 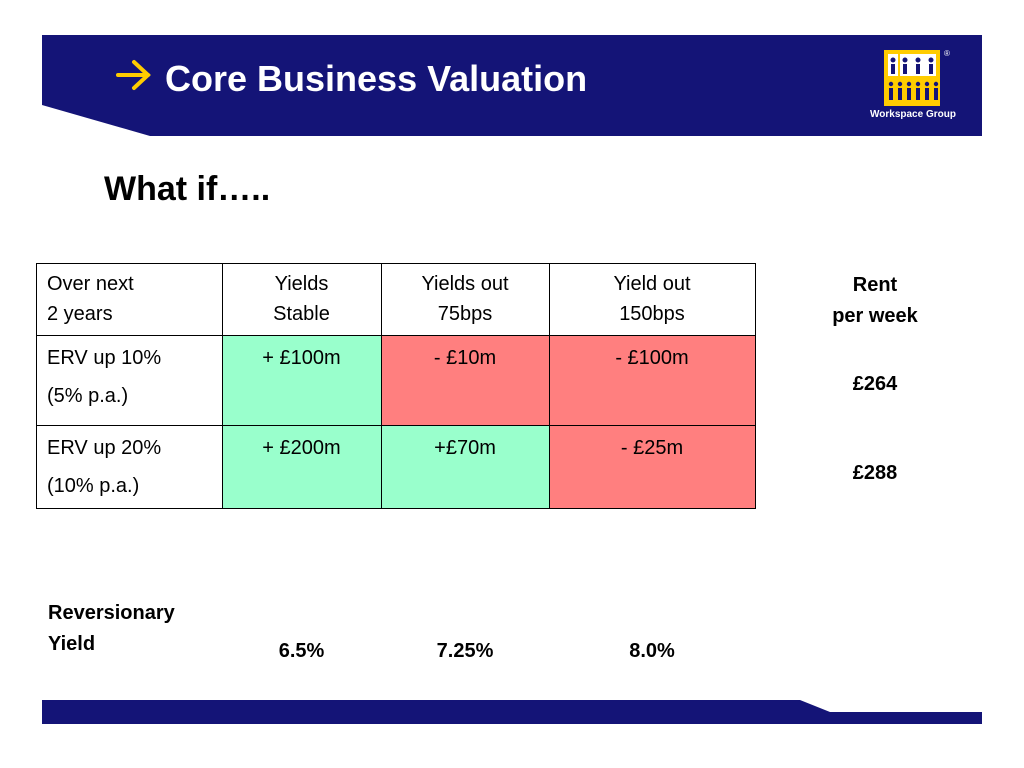 What do you see at coordinates (875, 384) in the screenshot?
I see `rent-value: £264` at bounding box center [875, 384].